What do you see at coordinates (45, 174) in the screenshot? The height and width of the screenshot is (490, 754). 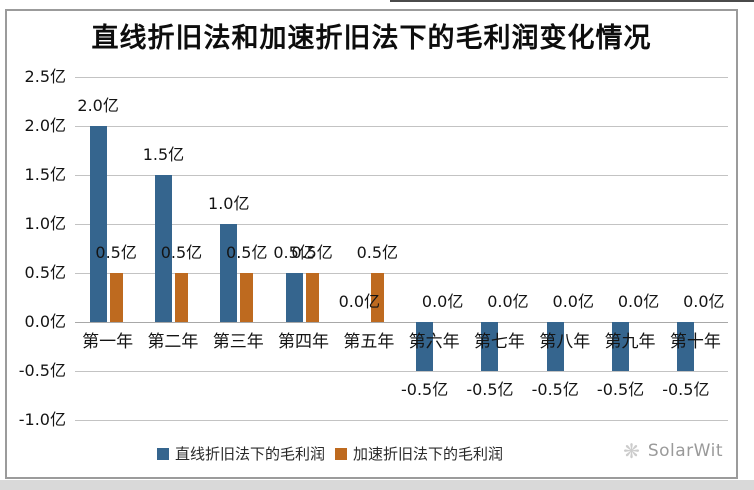 I see `y-axis-tick-label: 1.5亿` at bounding box center [45, 174].